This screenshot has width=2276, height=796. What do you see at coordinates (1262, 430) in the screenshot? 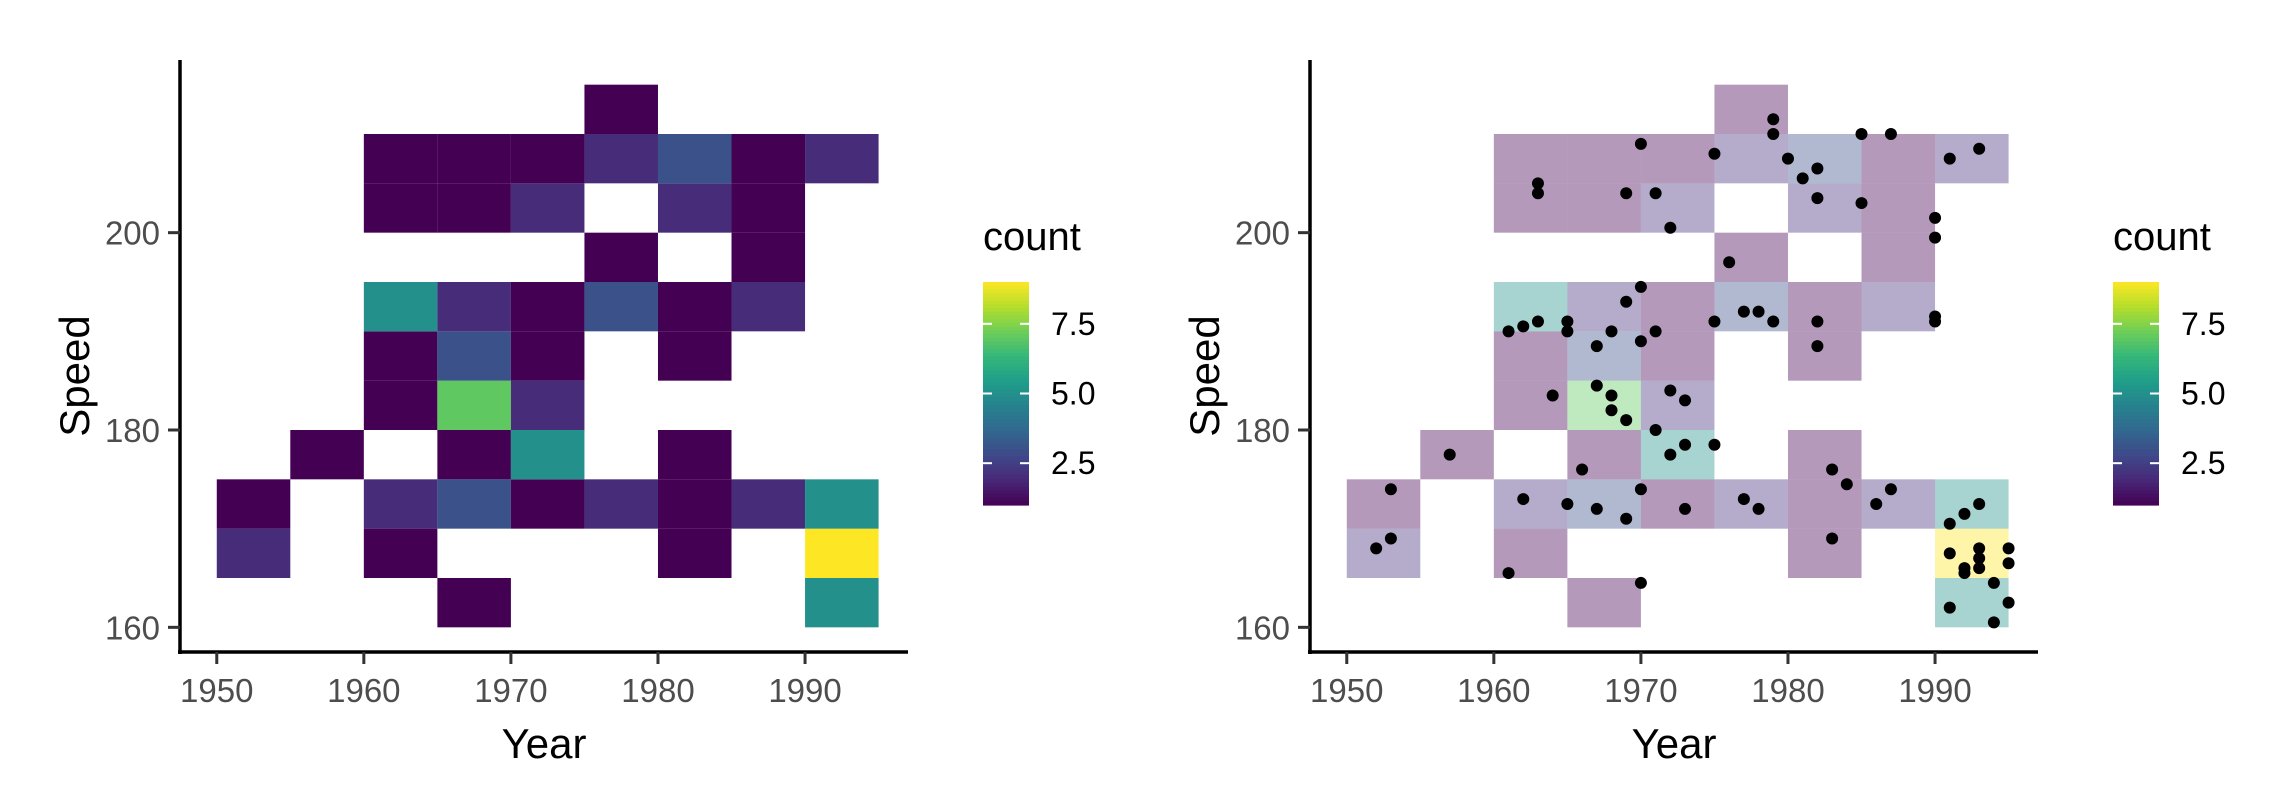
I see `y-tick-label: 180` at bounding box center [1262, 430].